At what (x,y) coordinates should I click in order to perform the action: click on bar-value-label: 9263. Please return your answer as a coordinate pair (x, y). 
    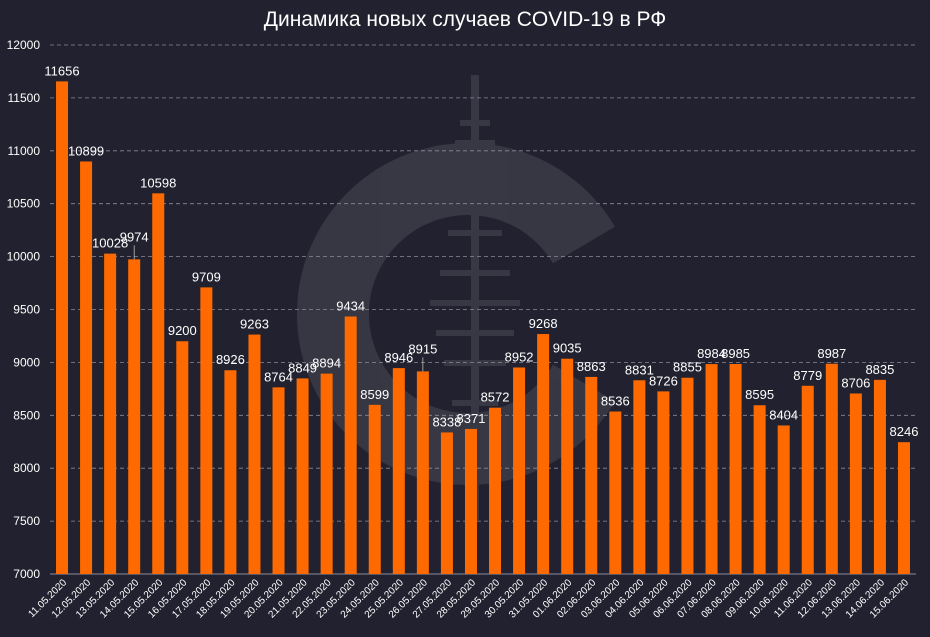
    Looking at the image, I should click on (254, 324).